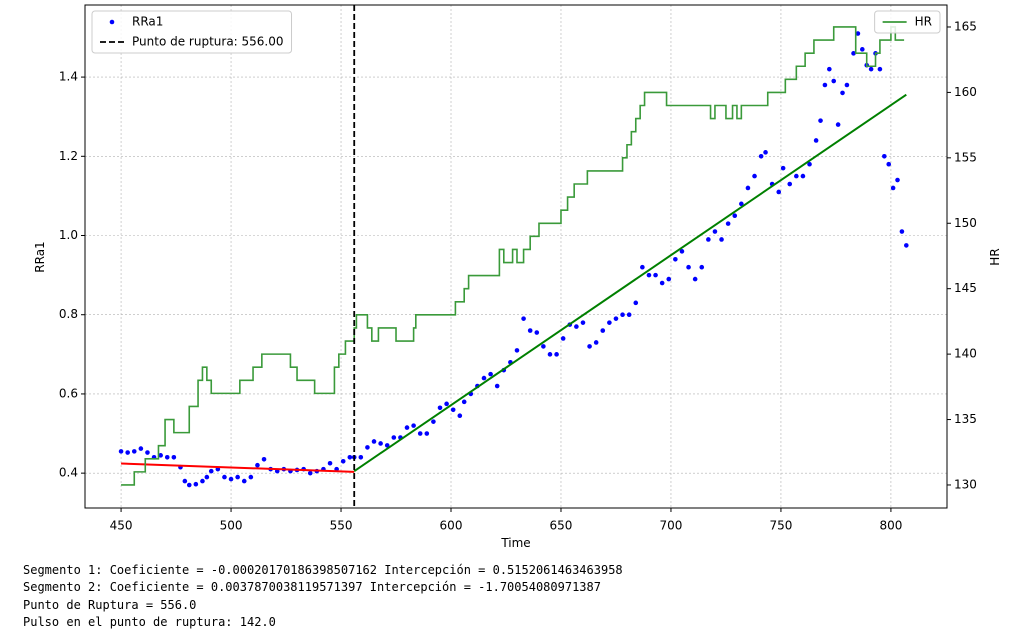  What do you see at coordinates (965, 419) in the screenshot?
I see `y2-tick-label: 135` at bounding box center [965, 419].